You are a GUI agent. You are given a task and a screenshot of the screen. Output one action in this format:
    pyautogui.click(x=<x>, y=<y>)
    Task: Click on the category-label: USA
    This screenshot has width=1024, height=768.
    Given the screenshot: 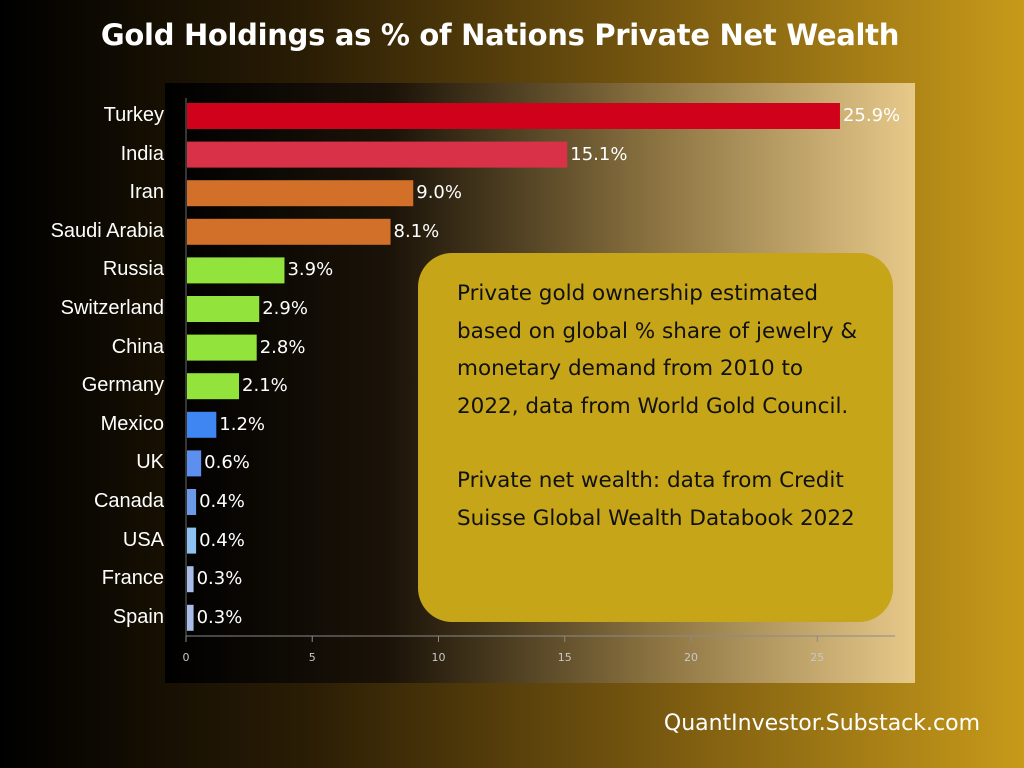 What is the action you would take?
    pyautogui.click(x=143, y=539)
    